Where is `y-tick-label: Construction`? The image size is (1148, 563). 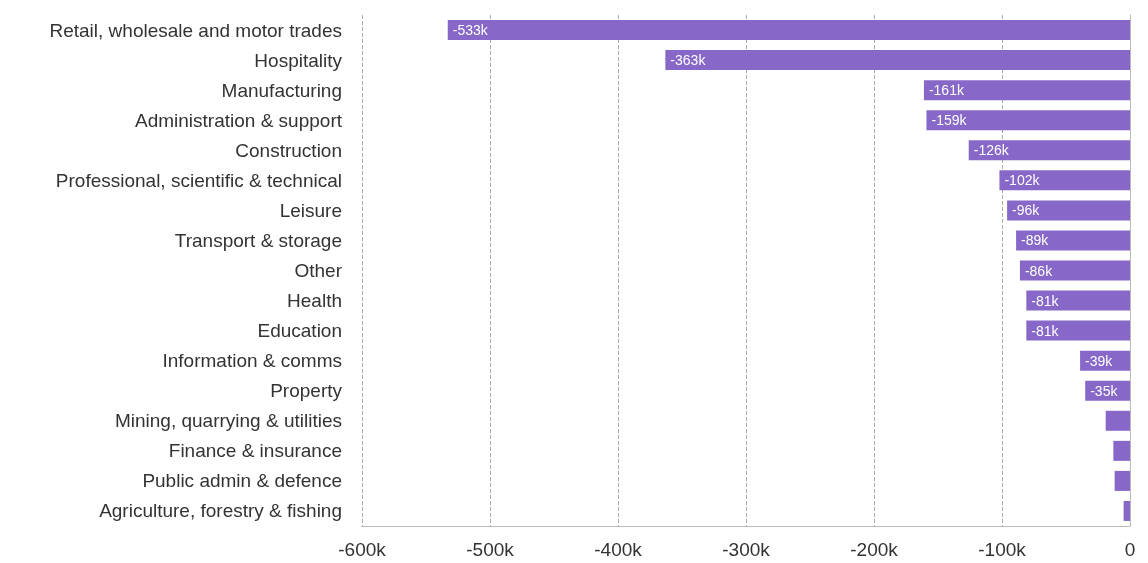
y-tick-label: Construction is located at coordinates (288, 150).